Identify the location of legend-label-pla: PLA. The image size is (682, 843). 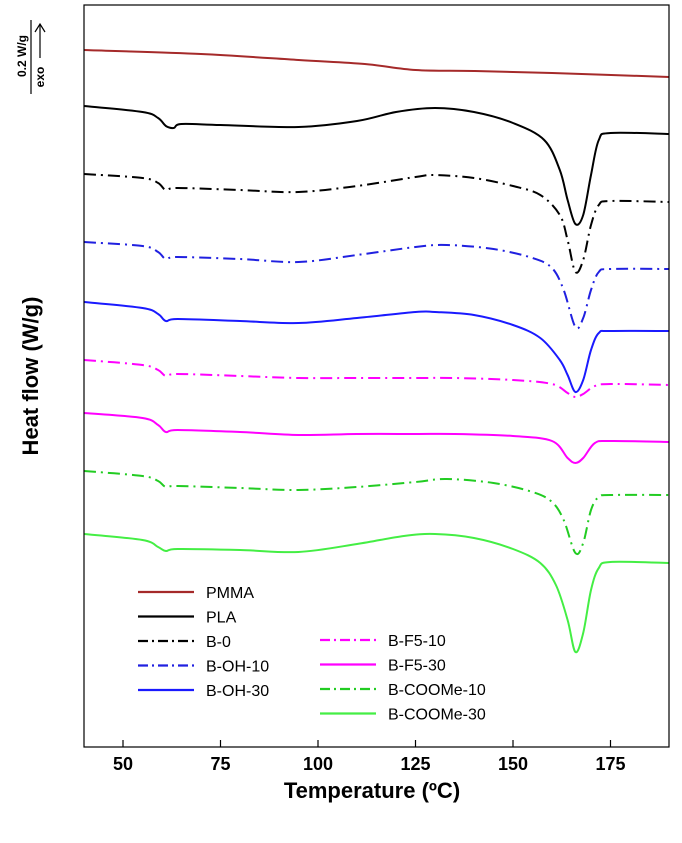
(221, 618).